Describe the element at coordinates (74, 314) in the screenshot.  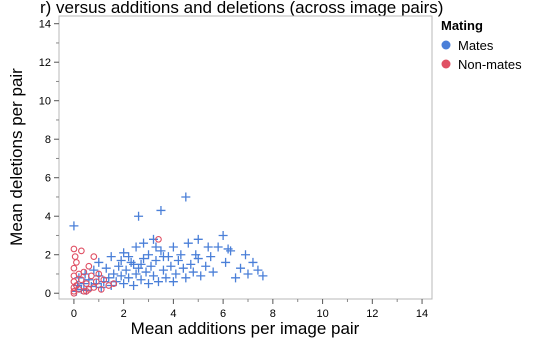
I see `x-tick-label: 0` at that location.